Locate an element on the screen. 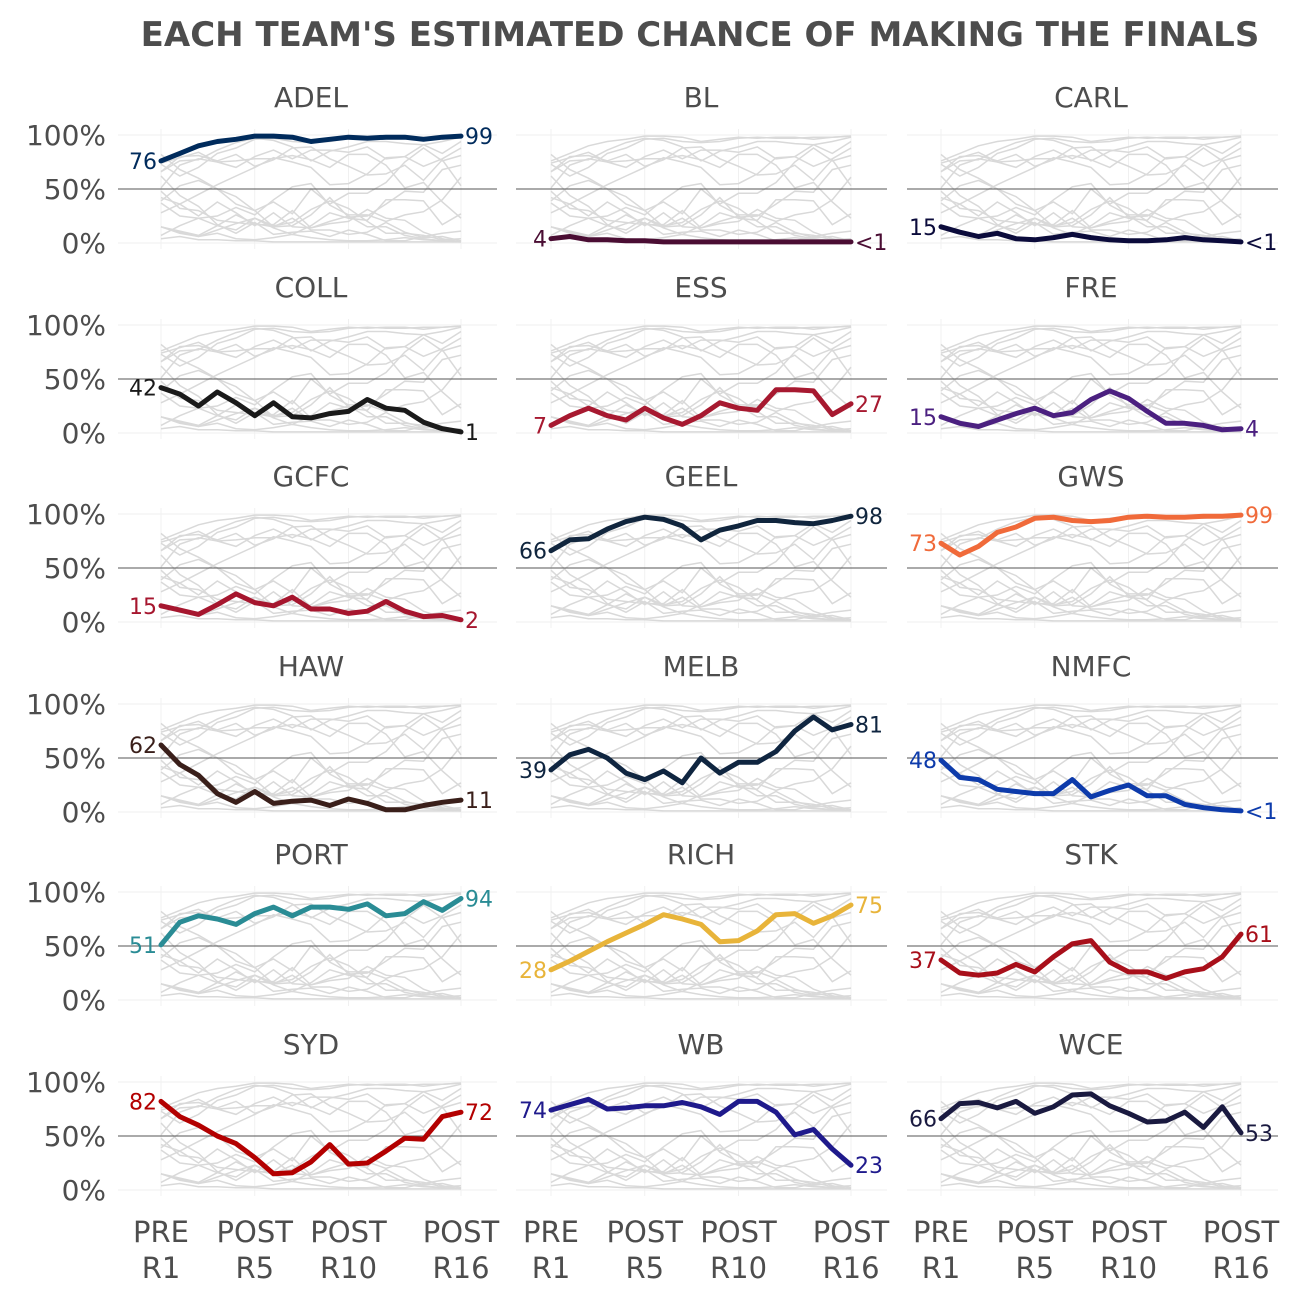 The image size is (1296, 1296). series-line-wb is located at coordinates (701, 1132).